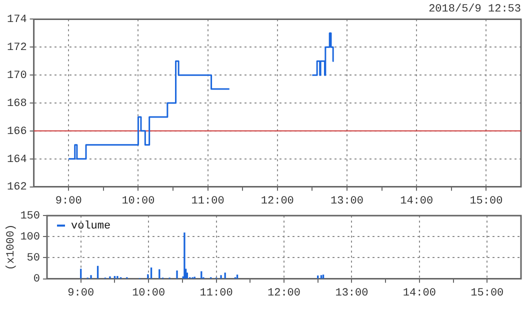 Image resolution: width=531 pixels, height=320 pixels. What do you see at coordinates (33, 258) in the screenshot?
I see `y-tick-label: 50` at bounding box center [33, 258].